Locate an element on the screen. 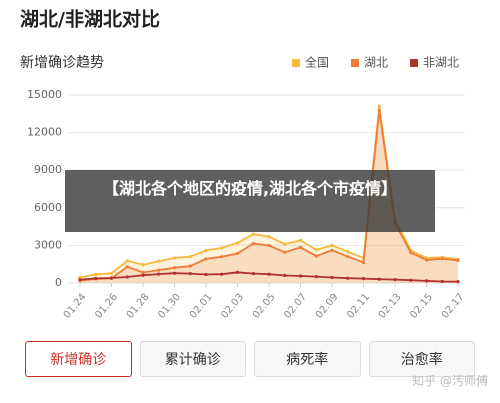 Image resolution: width=500 pixels, height=403 pixels. x-tick-label: 02.11 is located at coordinates (358, 306).